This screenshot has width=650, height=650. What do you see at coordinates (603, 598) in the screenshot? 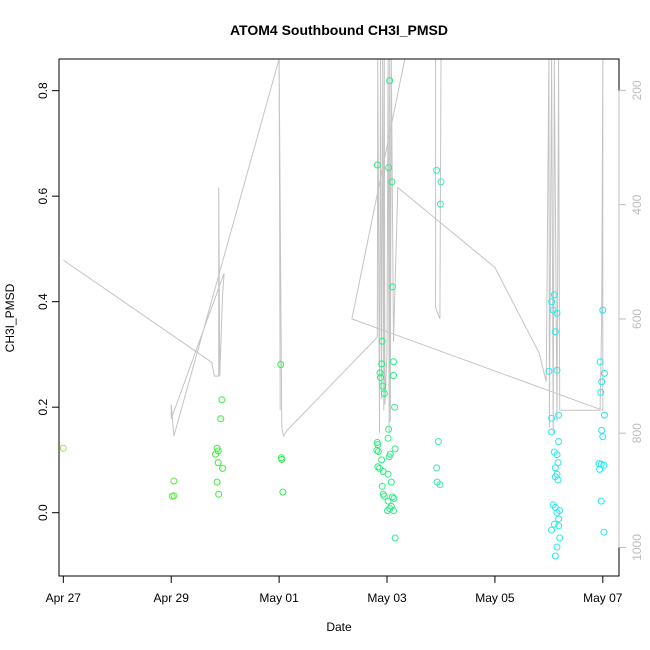
I see `x-tick-label-5: May 07` at bounding box center [603, 598].